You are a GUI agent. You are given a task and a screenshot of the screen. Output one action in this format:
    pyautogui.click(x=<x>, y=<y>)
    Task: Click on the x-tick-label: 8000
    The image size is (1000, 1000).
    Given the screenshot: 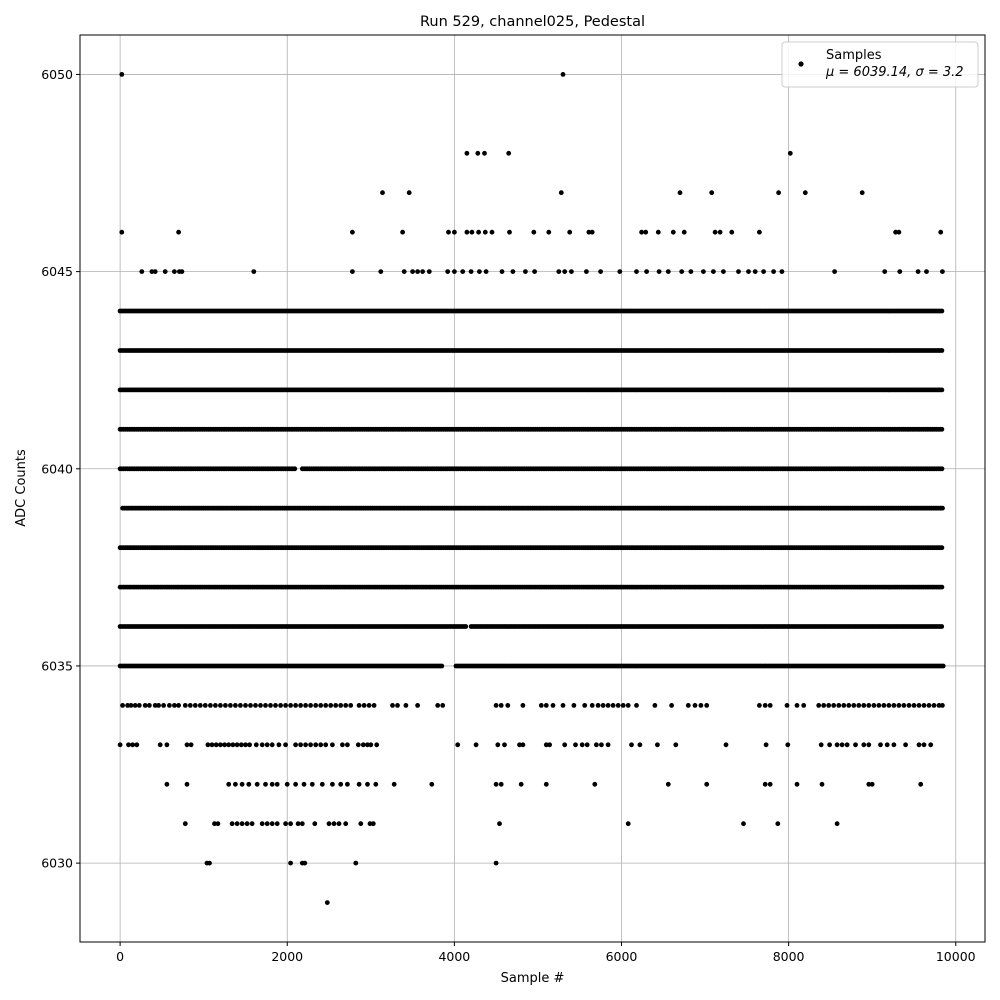 What is the action you would take?
    pyautogui.click(x=789, y=956)
    